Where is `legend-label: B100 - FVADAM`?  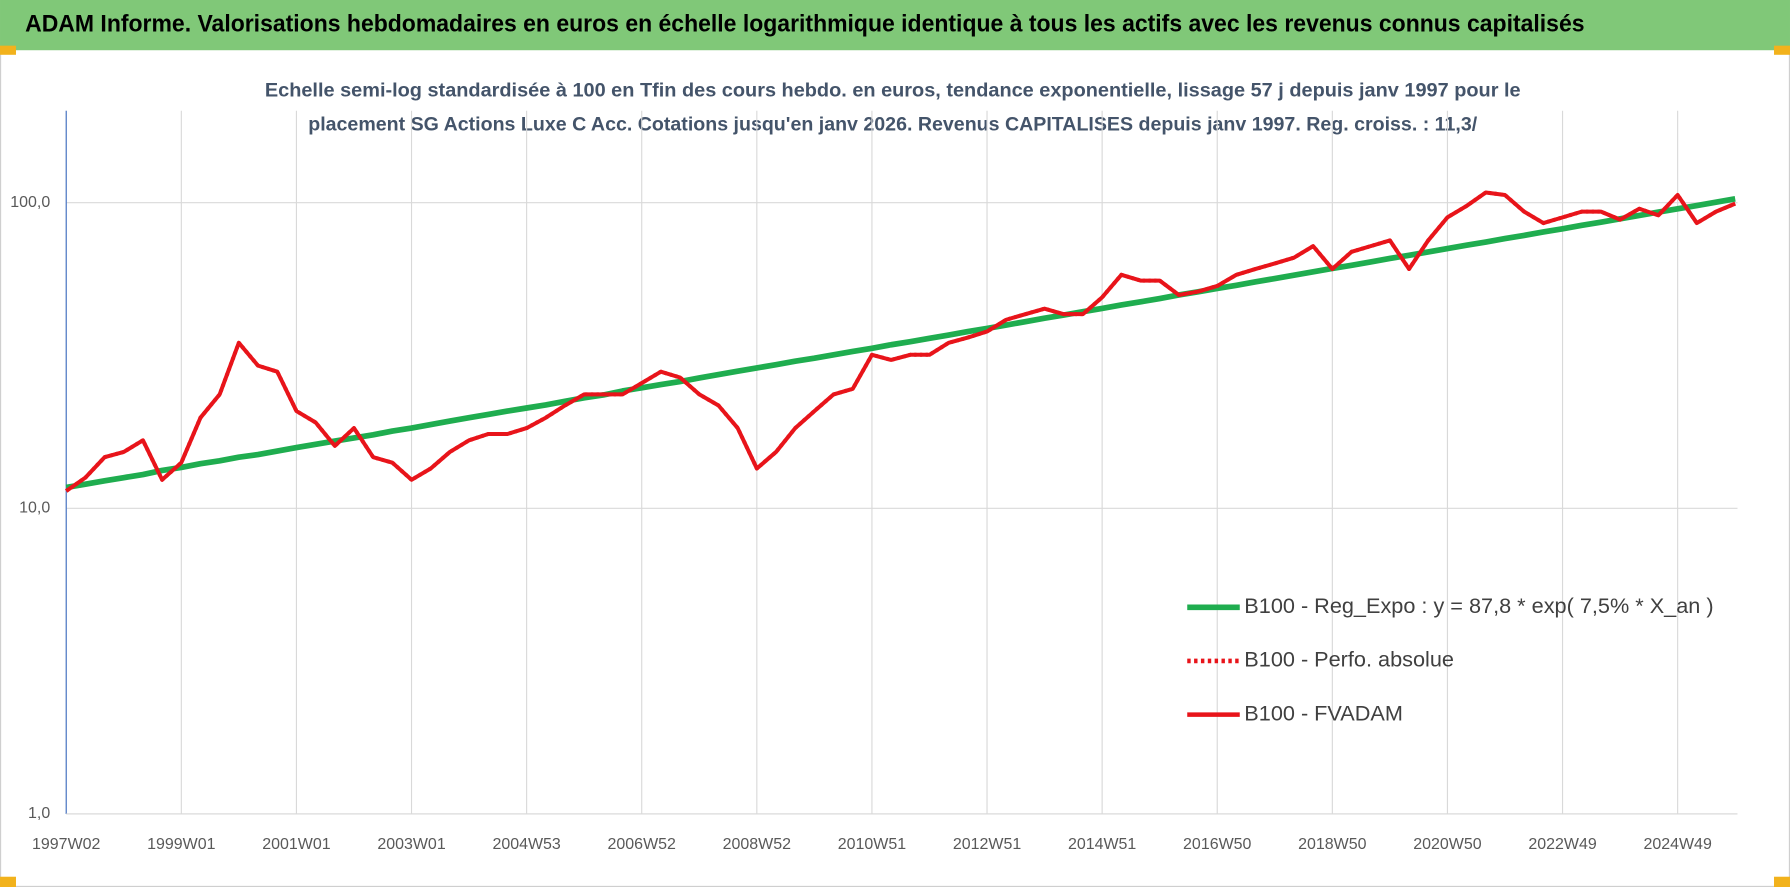 legend-label: B100 - FVADAM is located at coordinates (1323, 712).